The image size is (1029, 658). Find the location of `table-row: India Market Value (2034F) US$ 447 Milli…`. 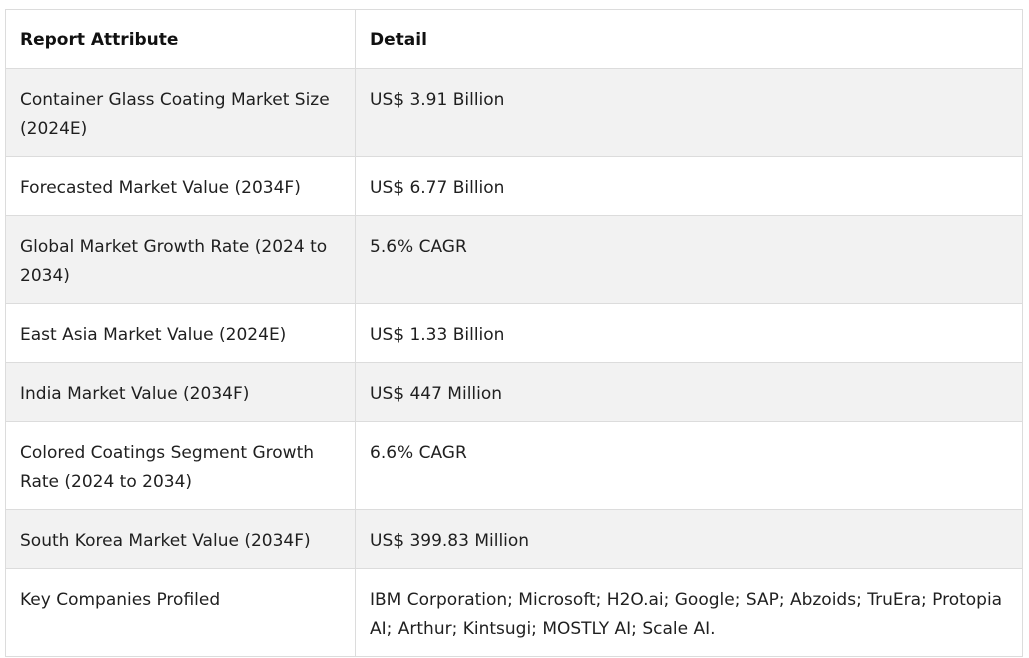

table-row: India Market Value (2034F) US$ 447 Milli… is located at coordinates (514, 392).